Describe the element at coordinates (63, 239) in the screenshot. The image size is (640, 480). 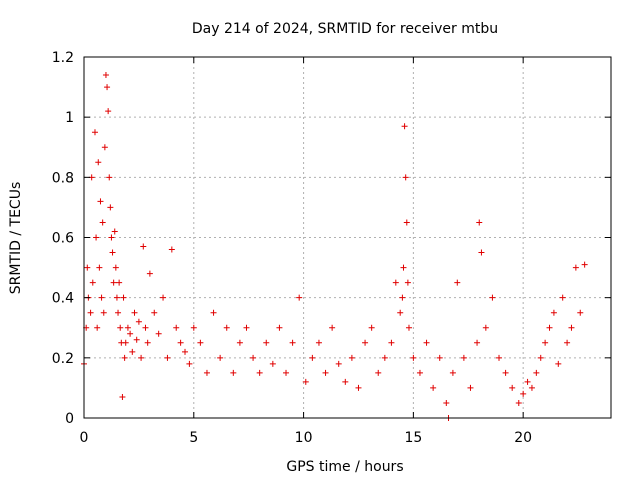
I see `y-tick-label: 0.6` at that location.